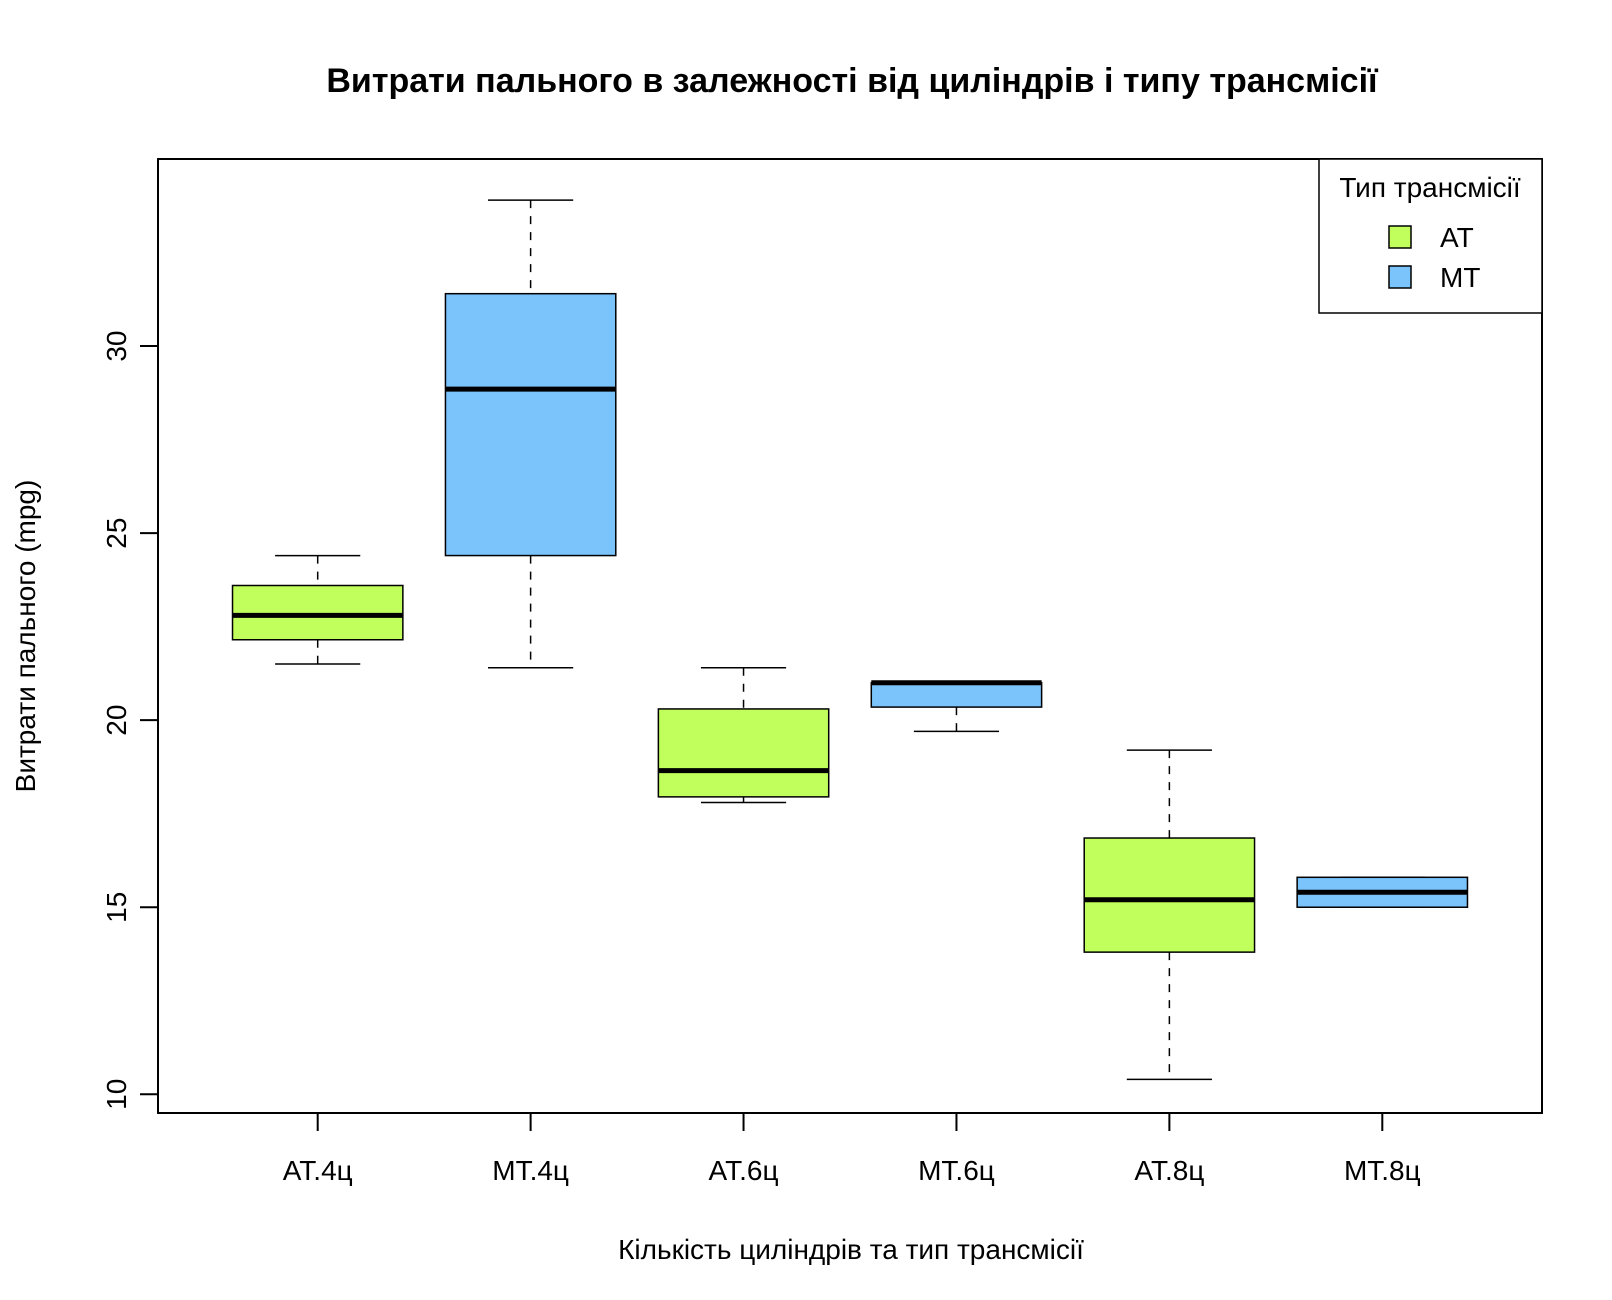  I want to click on legend-label-at: AT, so click(1457, 237).